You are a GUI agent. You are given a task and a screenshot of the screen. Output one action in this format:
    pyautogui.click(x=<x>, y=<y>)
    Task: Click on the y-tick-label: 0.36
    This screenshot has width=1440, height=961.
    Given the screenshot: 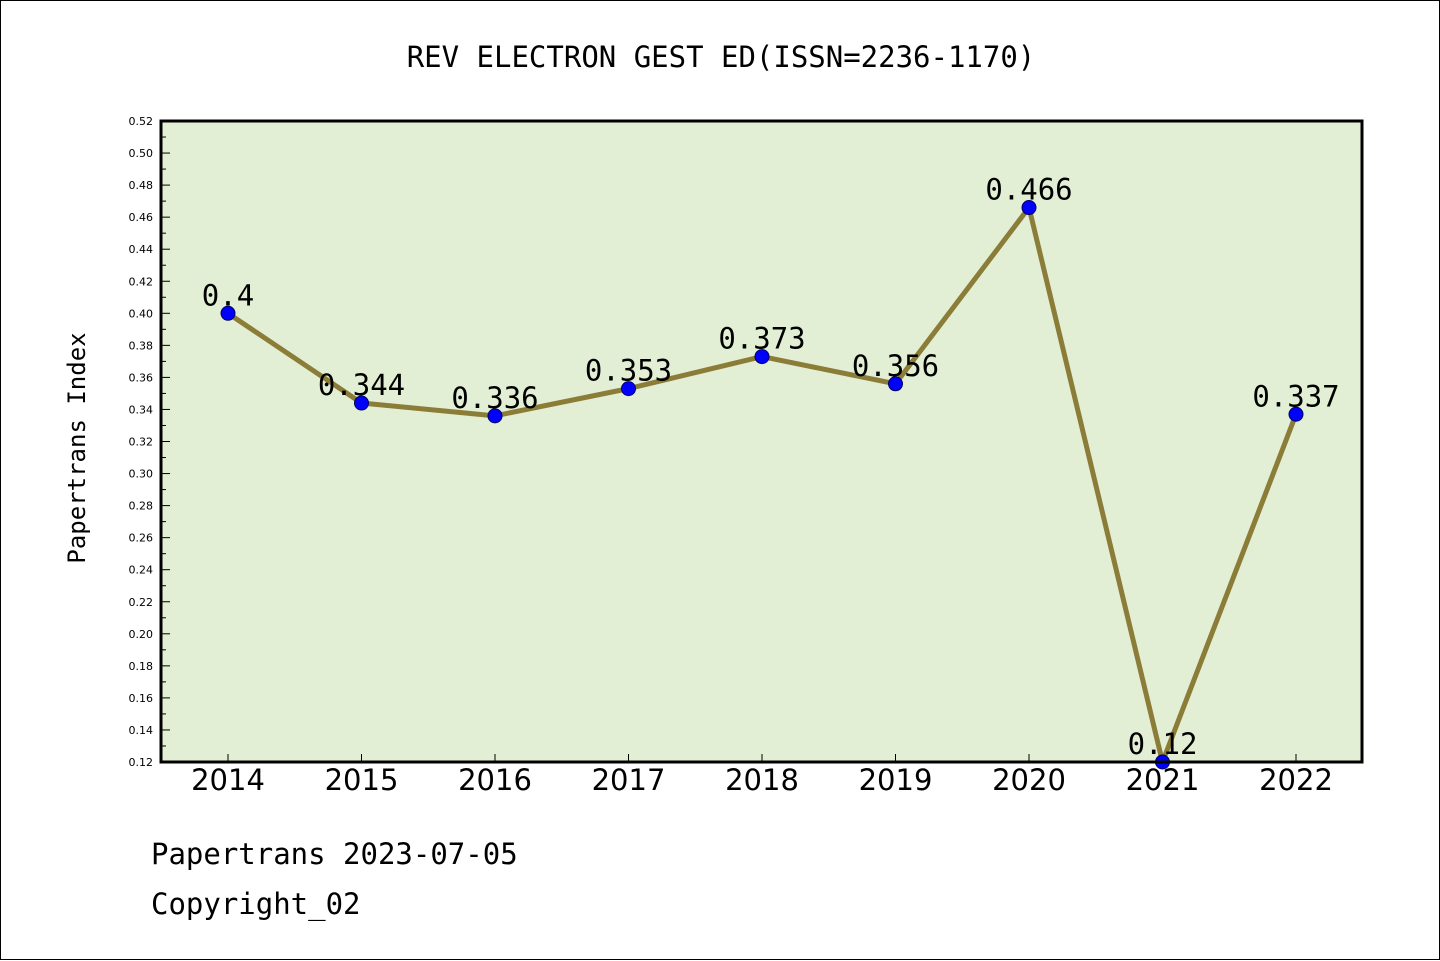 What is the action you would take?
    pyautogui.click(x=141, y=377)
    